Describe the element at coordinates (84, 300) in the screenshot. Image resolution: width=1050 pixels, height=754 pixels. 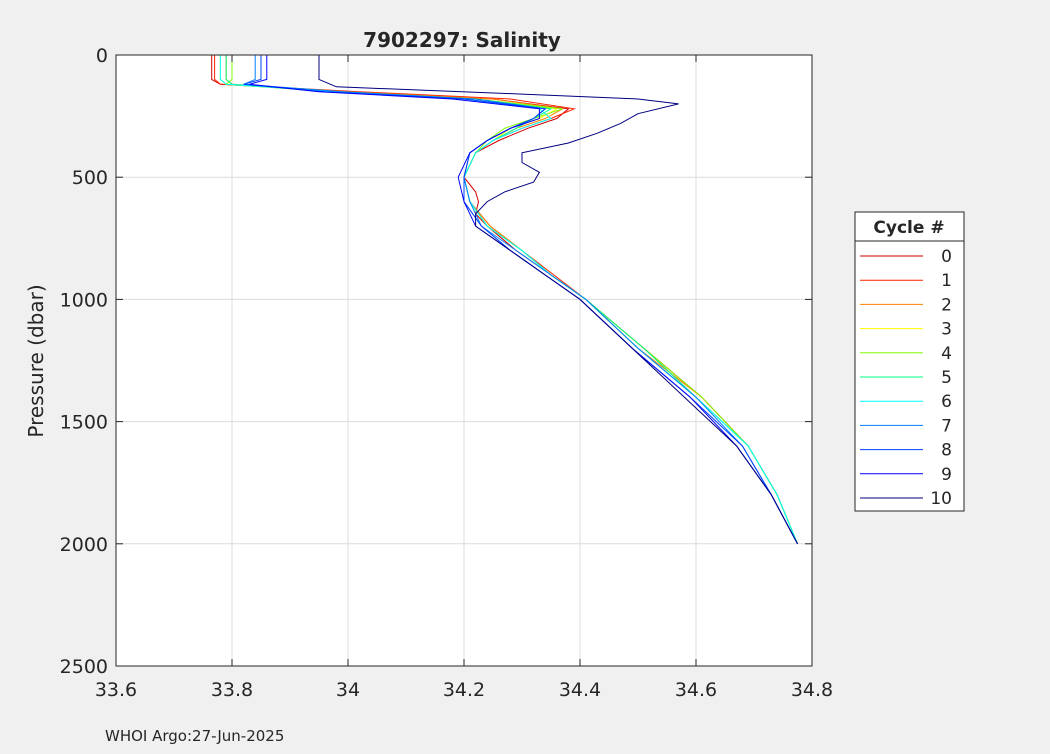
I see `y-tick-label: 1000` at that location.